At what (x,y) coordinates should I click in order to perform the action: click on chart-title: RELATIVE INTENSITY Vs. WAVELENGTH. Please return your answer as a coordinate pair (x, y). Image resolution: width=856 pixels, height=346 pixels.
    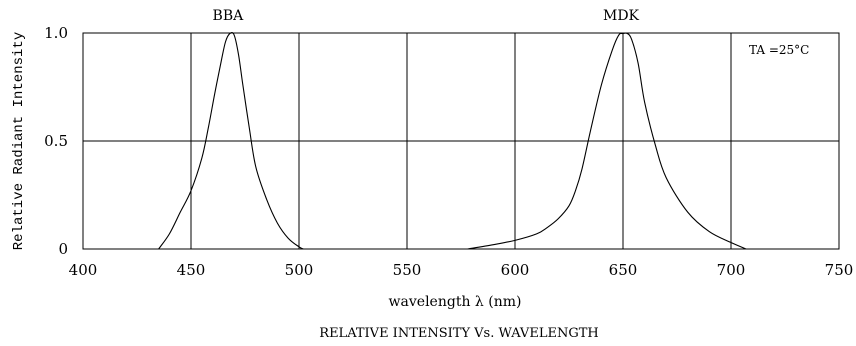
    Looking at the image, I should click on (458, 333).